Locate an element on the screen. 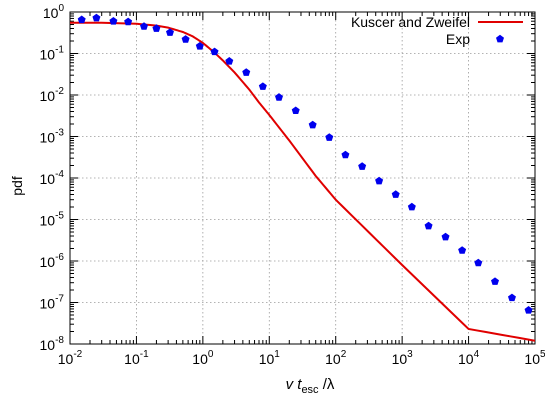  y-tick-label: 10⁻⁴ is located at coordinates (52, 178).